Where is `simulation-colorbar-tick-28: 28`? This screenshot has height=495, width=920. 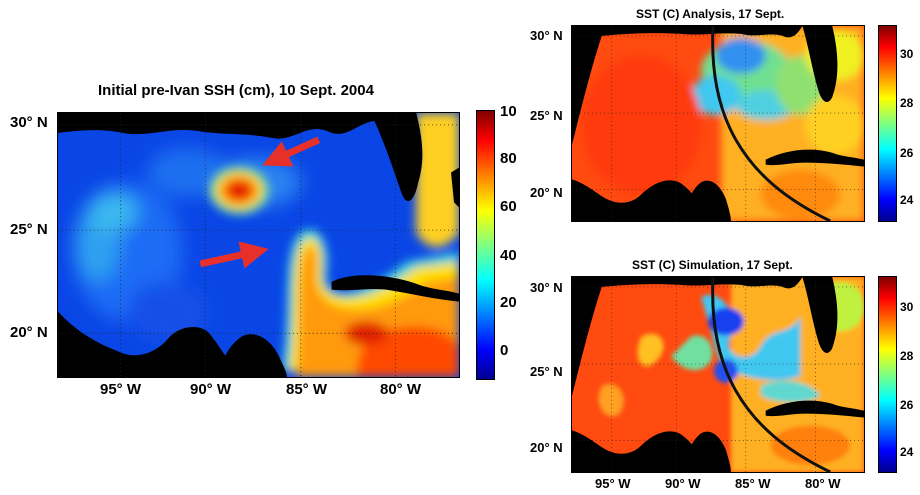 simulation-colorbar-tick-28: 28 is located at coordinates (907, 356).